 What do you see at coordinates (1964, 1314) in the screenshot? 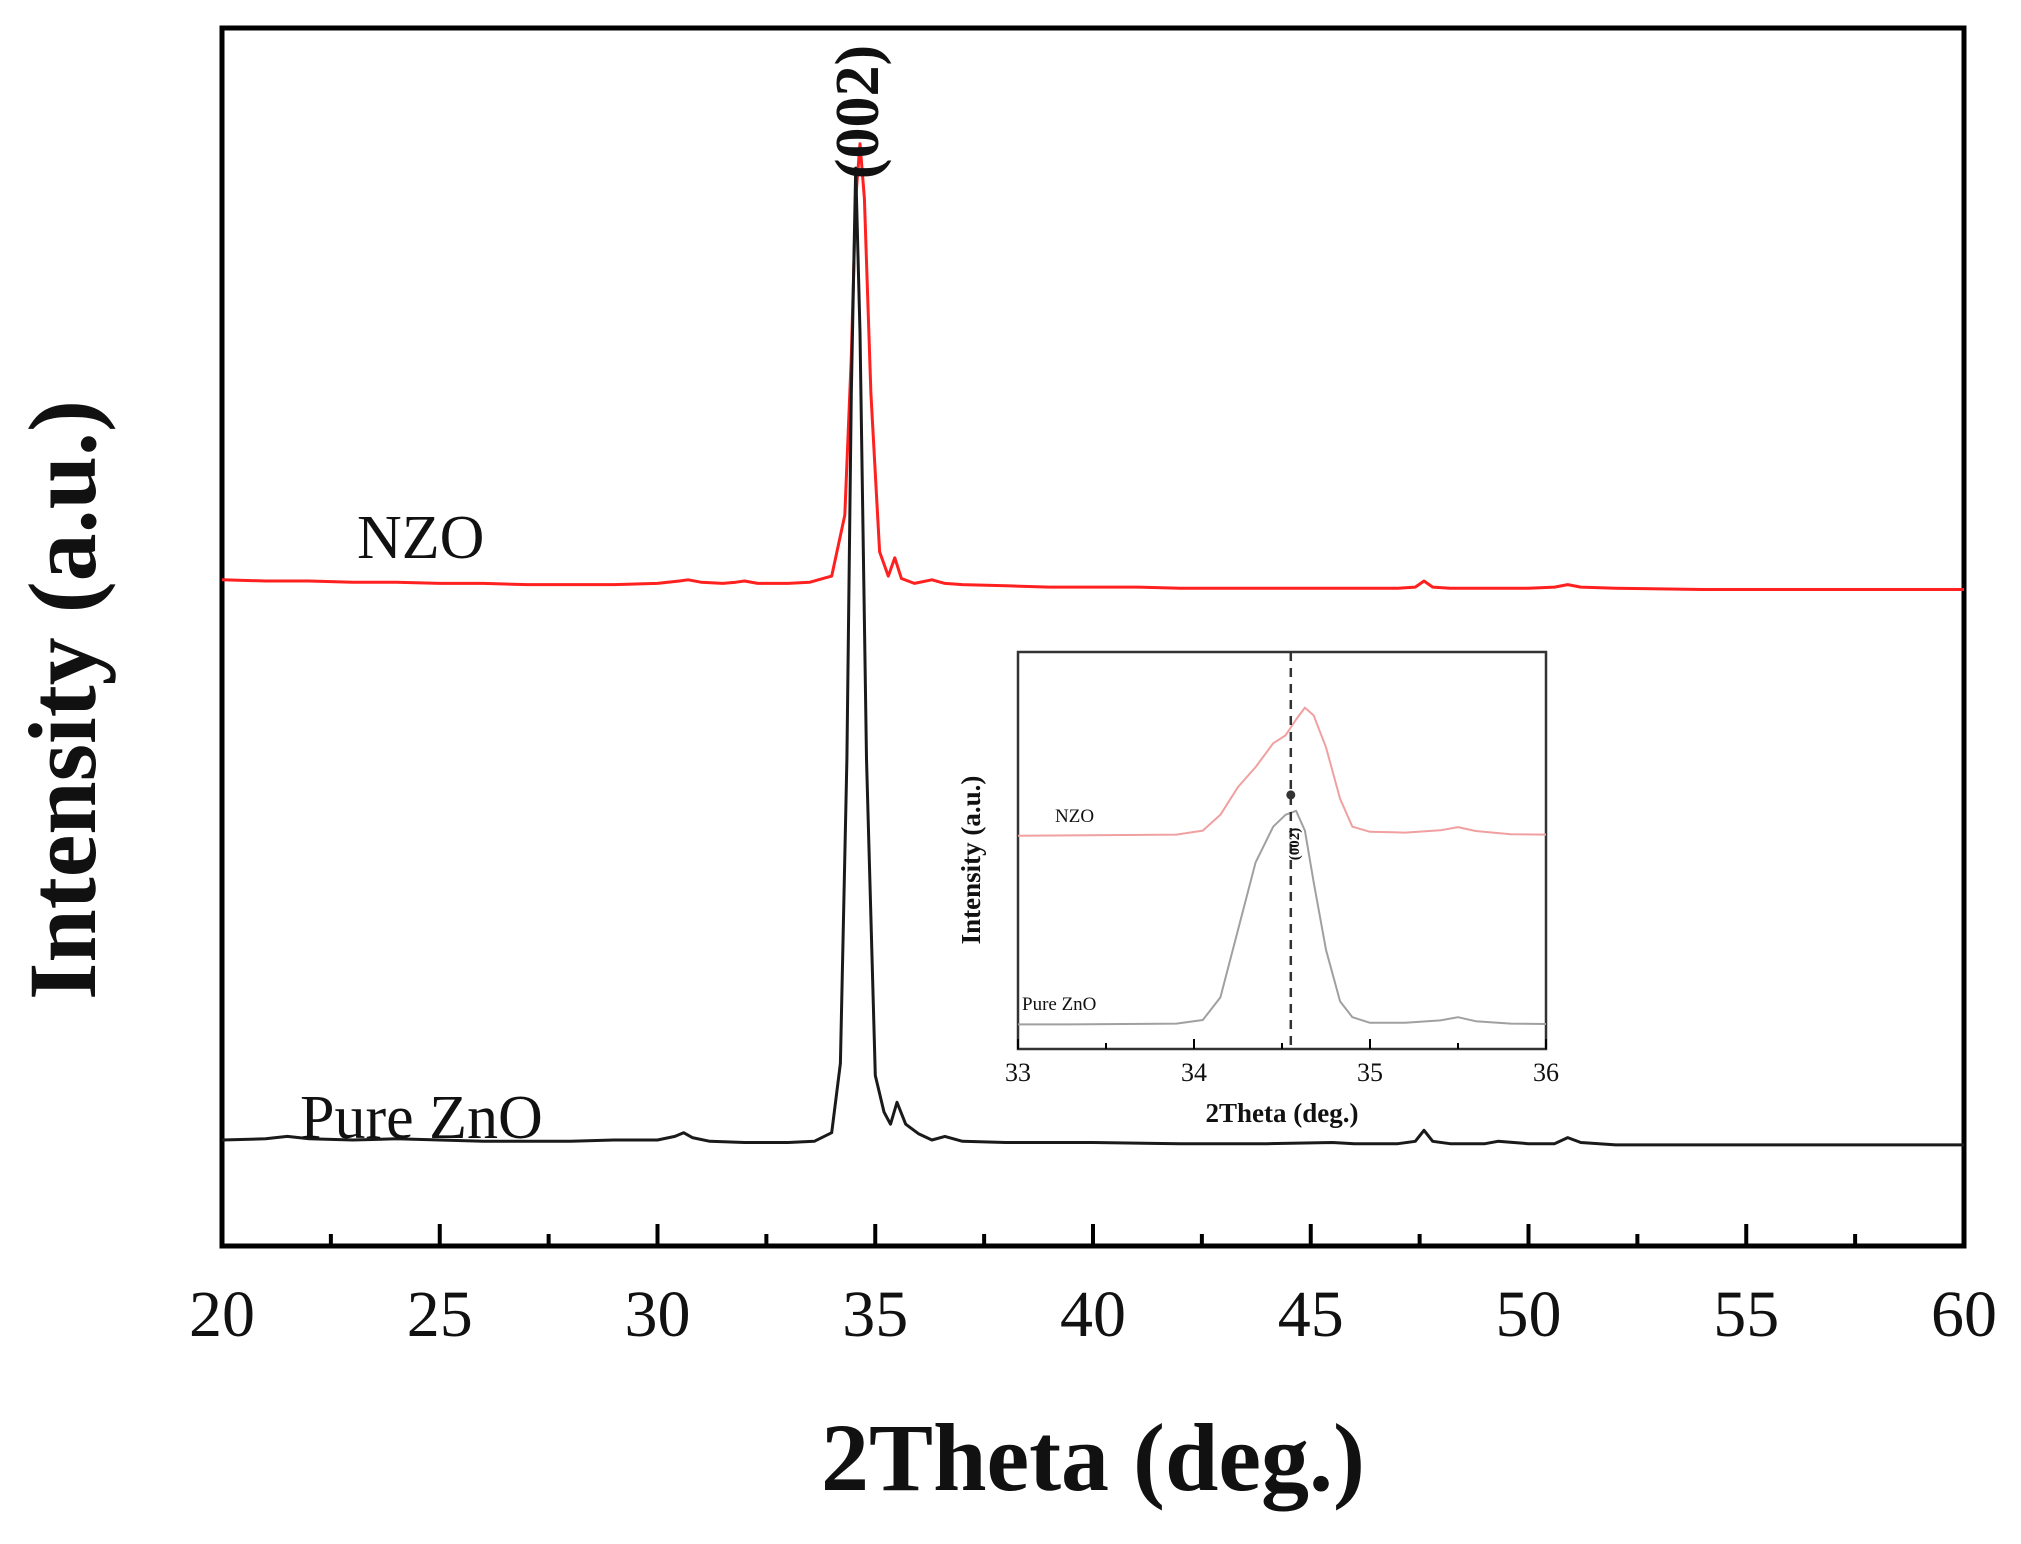
I see `x-tick-label: 60` at bounding box center [1964, 1314].